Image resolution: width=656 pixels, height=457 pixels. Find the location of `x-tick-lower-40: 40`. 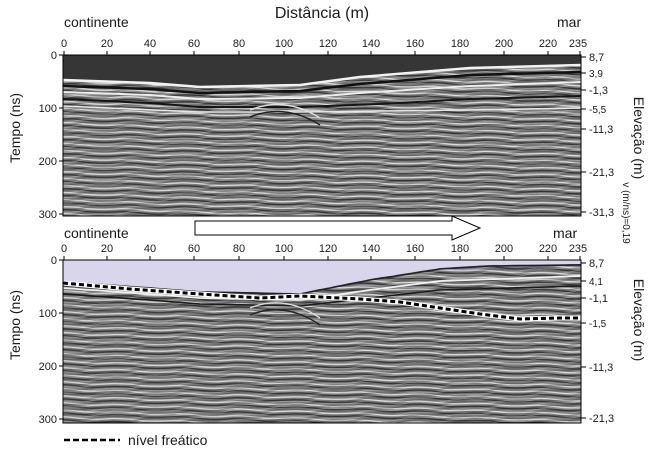

x-tick-lower-40: 40 is located at coordinates (150, 249).